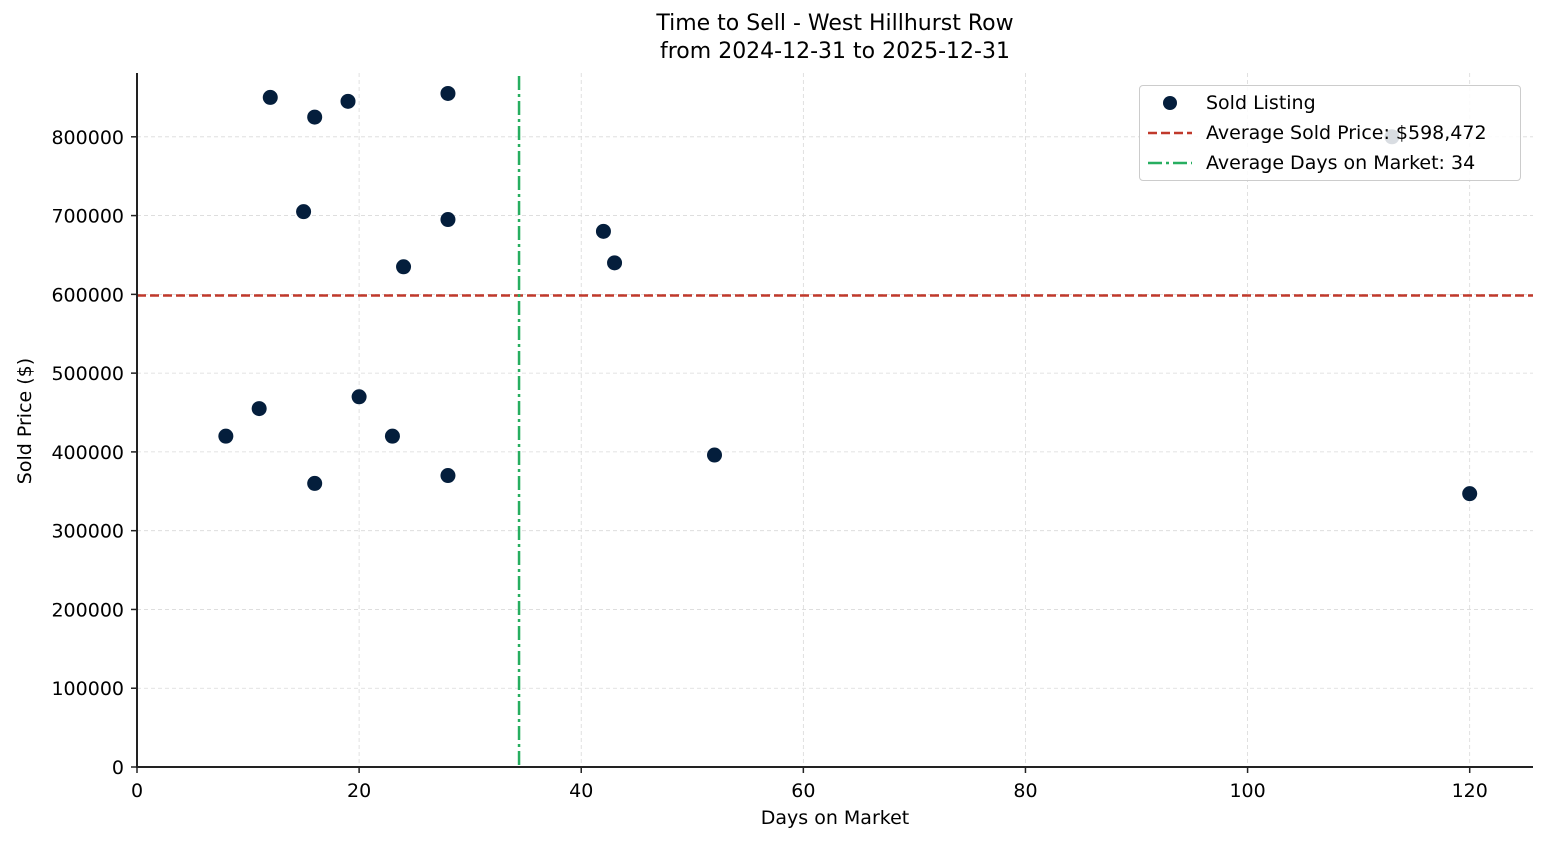 The width and height of the screenshot is (1547, 845). I want to click on x-tick-label: 0, so click(137, 791).